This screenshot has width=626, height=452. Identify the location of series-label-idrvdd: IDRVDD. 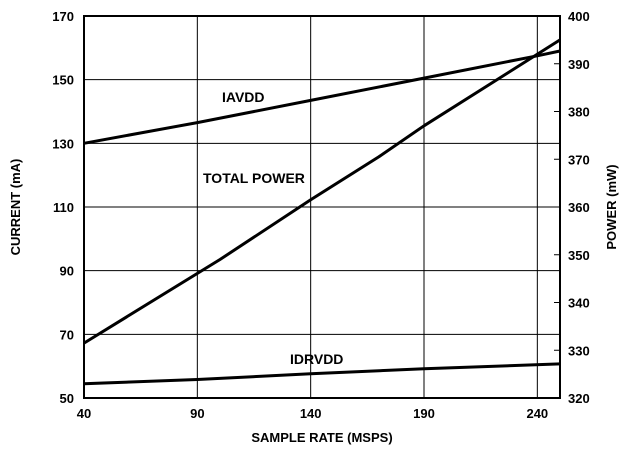
(316, 359).